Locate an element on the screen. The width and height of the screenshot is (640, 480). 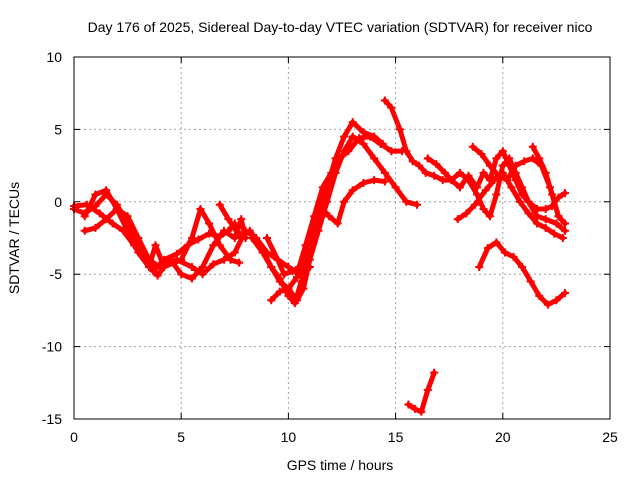
y-tick-label: 5 is located at coordinates (58, 129).